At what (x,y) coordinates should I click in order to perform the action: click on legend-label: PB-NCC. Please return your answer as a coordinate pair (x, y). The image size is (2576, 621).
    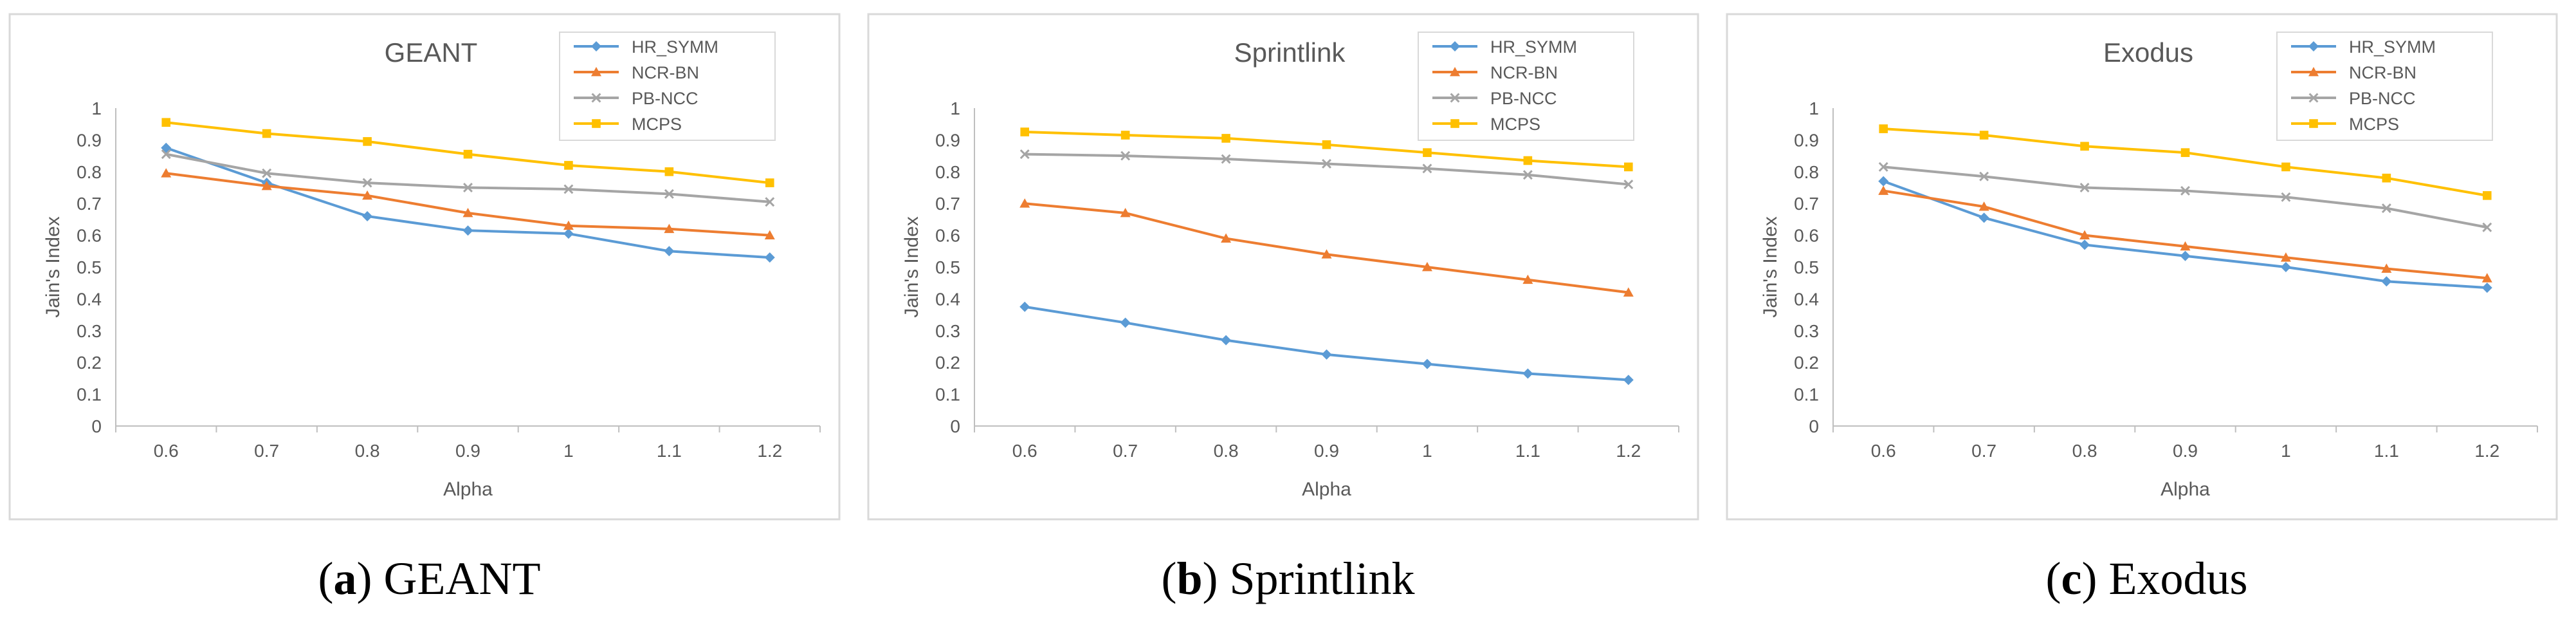
    Looking at the image, I should click on (2382, 98).